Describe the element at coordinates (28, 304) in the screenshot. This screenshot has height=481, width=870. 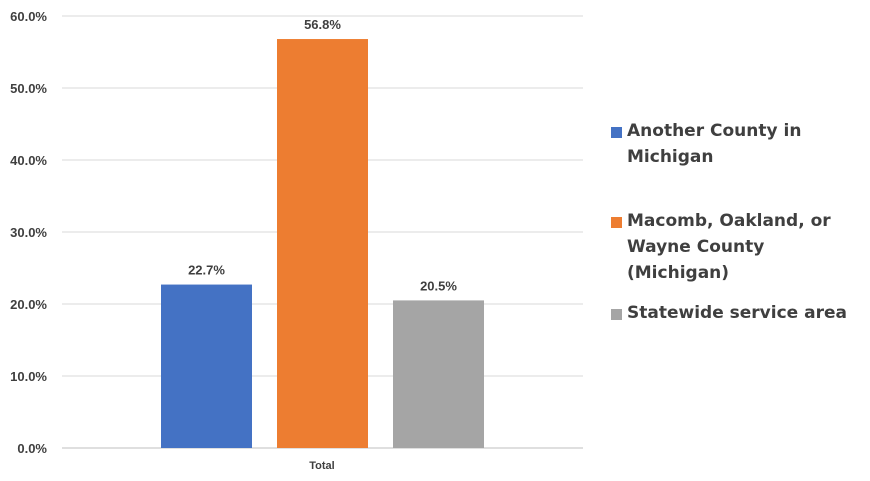
I see `y-tick-label: 20.0%` at that location.